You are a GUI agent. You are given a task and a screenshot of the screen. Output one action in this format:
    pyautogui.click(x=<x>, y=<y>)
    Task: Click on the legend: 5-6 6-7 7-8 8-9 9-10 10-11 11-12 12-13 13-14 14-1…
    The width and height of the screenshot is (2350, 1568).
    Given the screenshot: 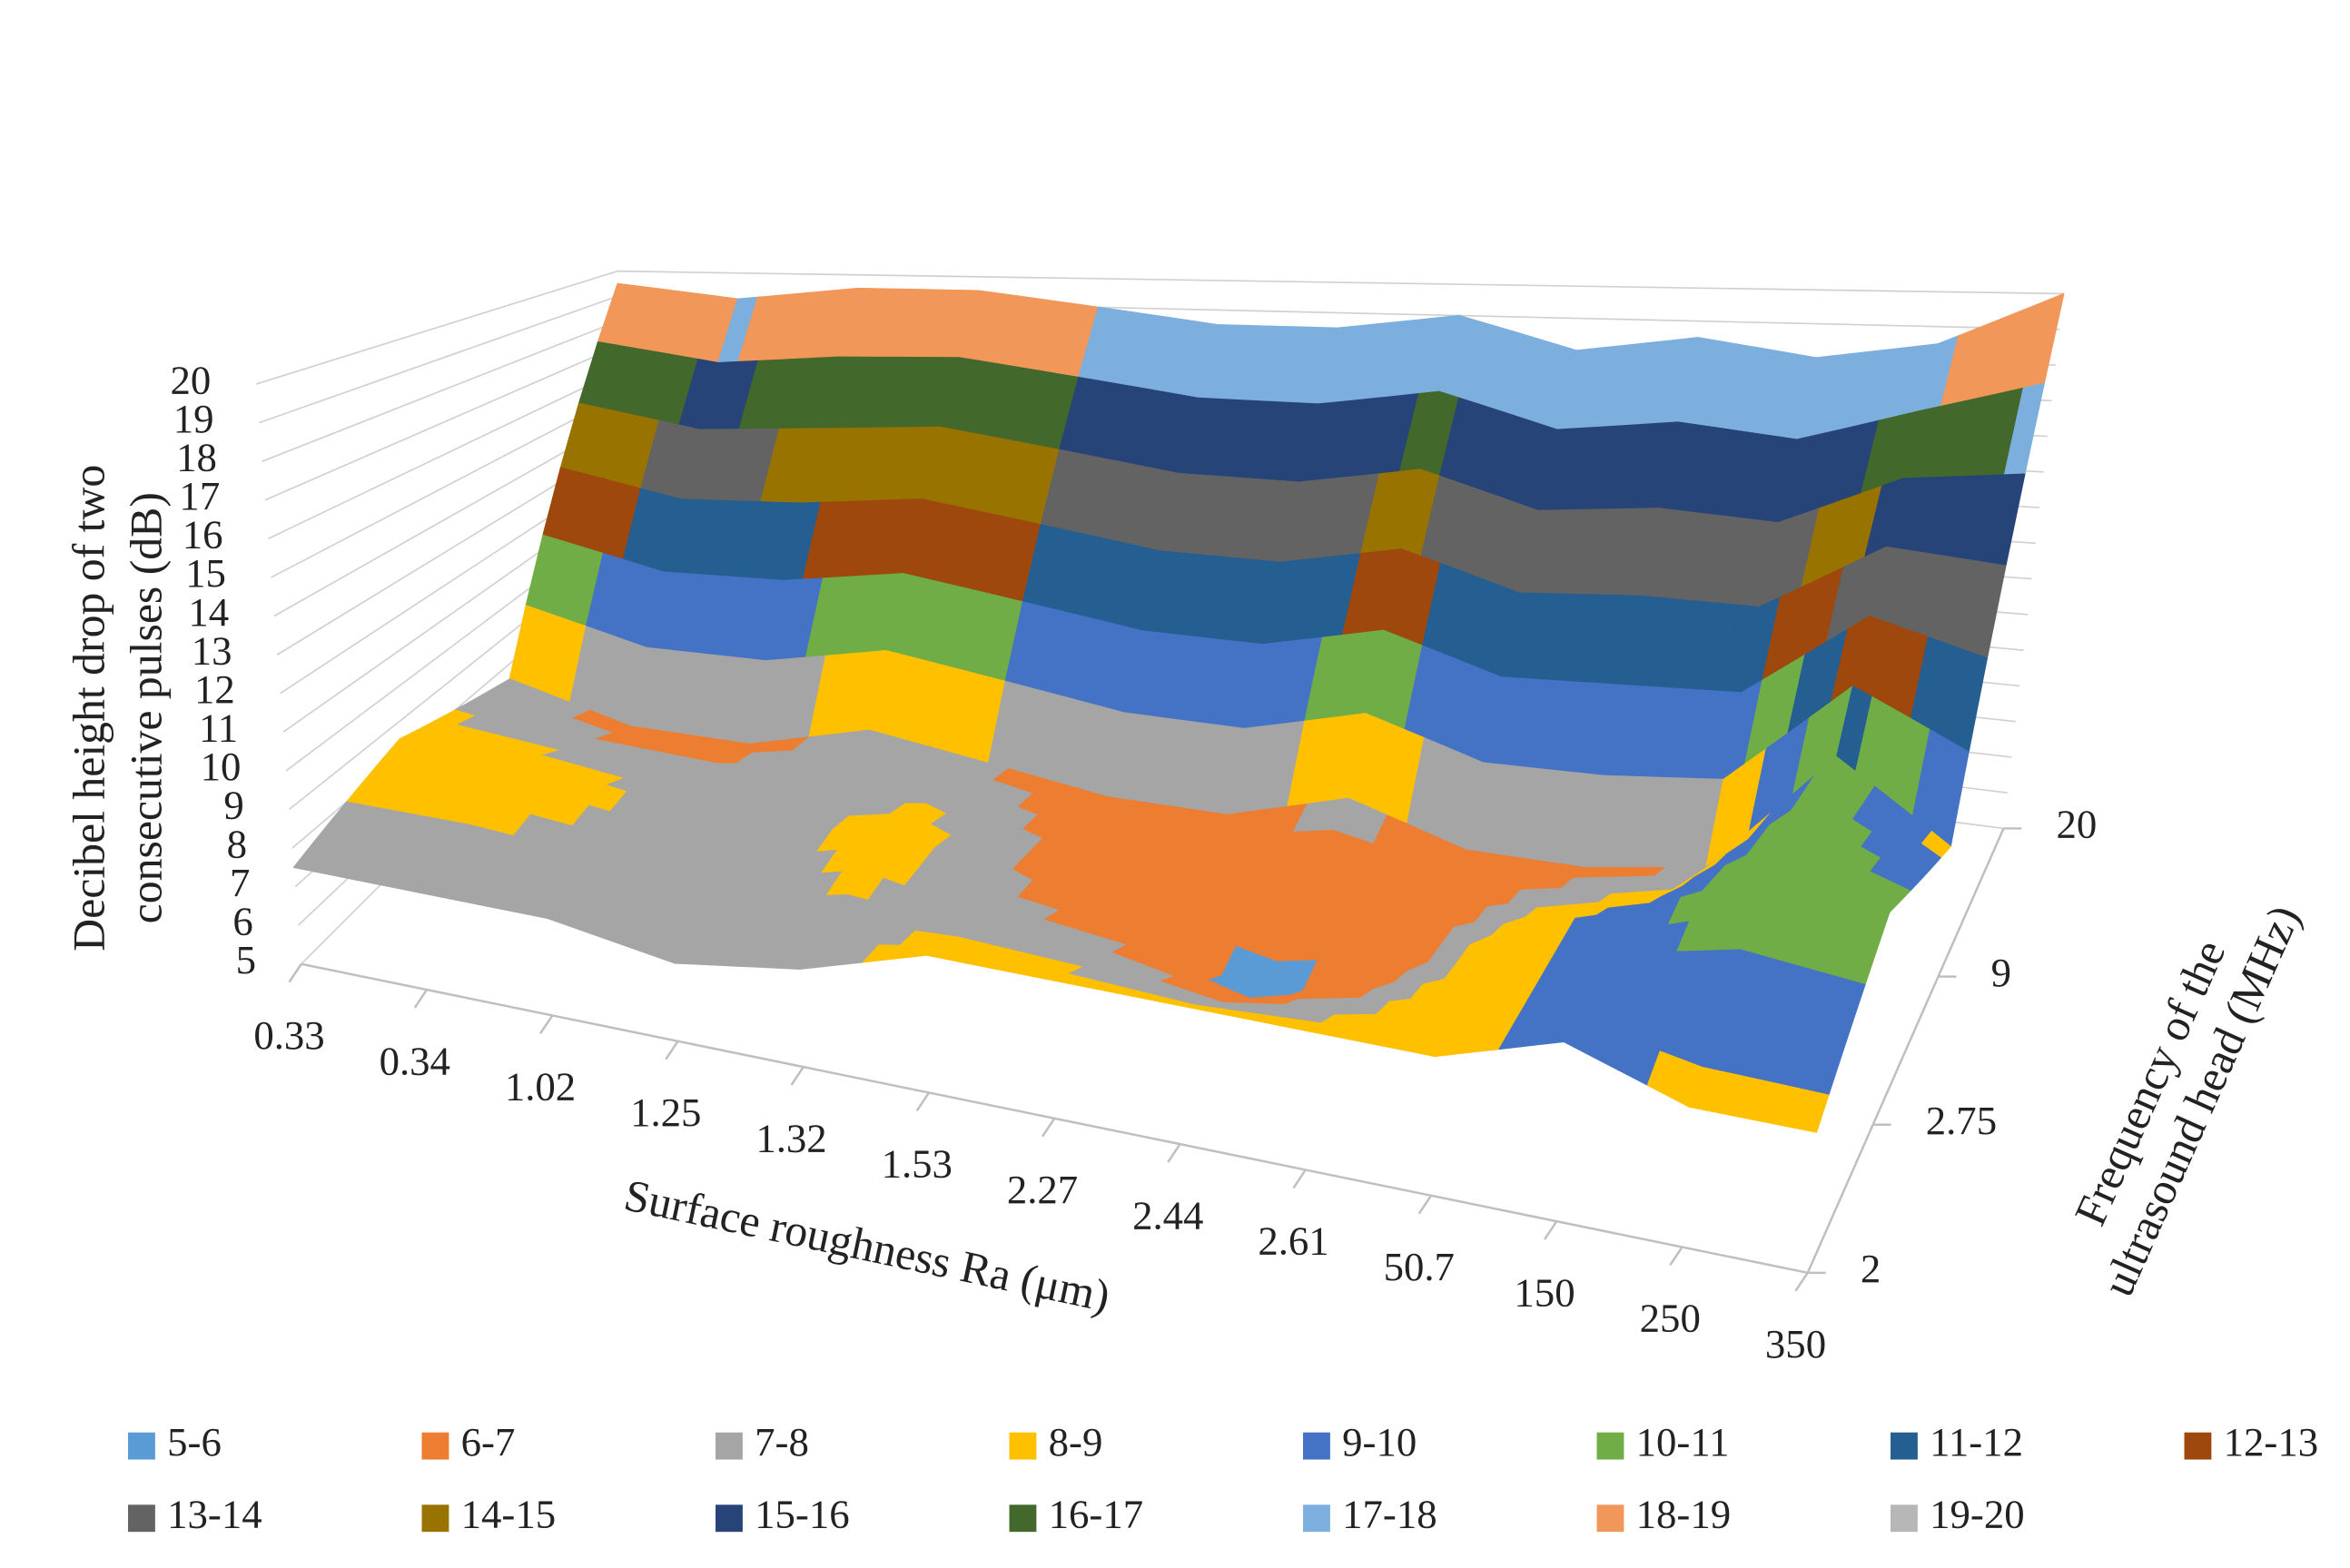 What is the action you would take?
    pyautogui.click(x=1223, y=1478)
    